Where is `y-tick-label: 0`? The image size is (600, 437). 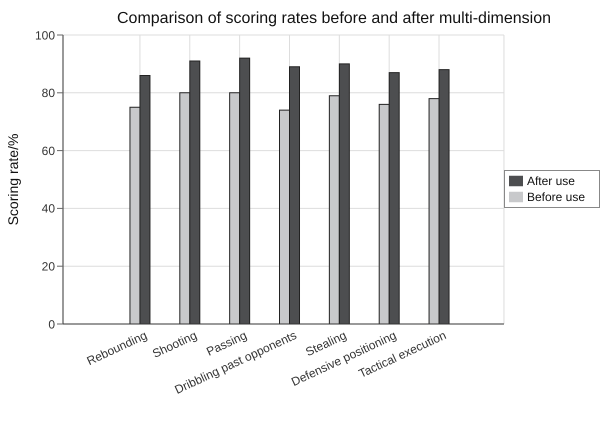
y-tick-label: 0 is located at coordinates (52, 324).